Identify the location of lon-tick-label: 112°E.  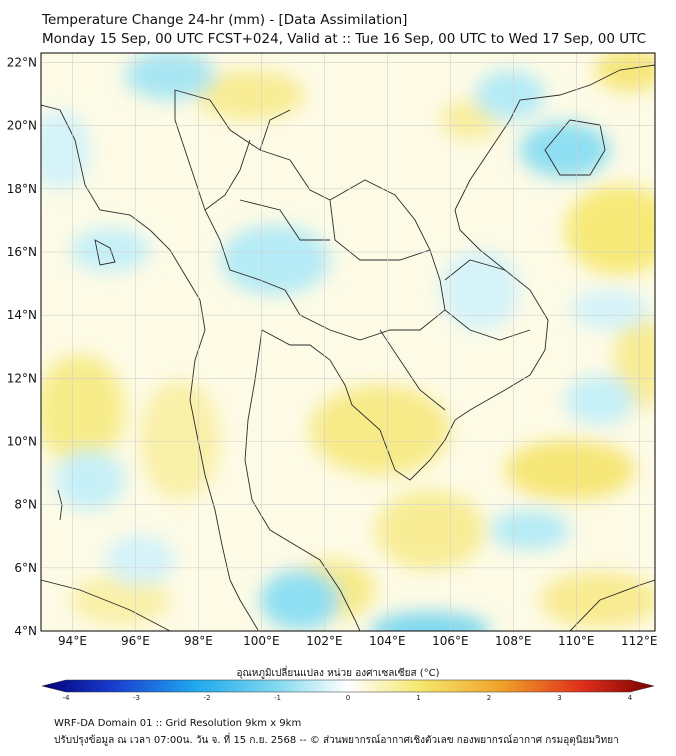
(639, 641).